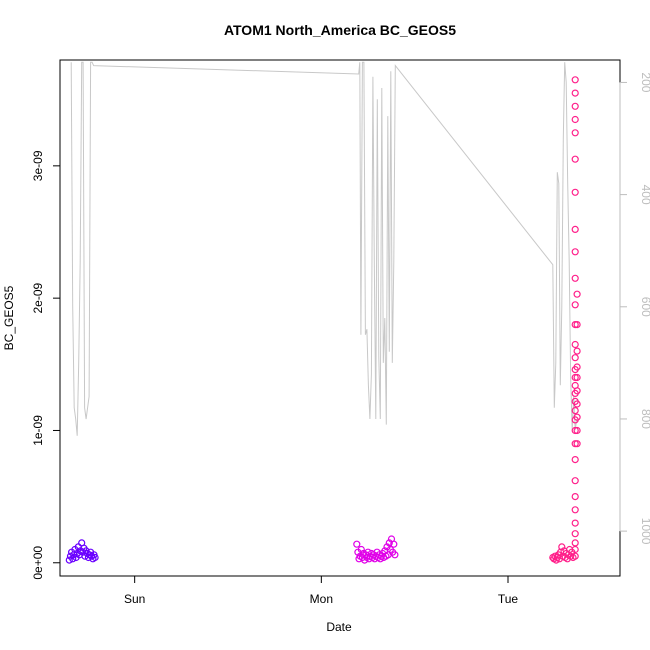 Image resolution: width=650 pixels, height=650 pixels. I want to click on y-tick-label-1: 1e-09, so click(38, 430).